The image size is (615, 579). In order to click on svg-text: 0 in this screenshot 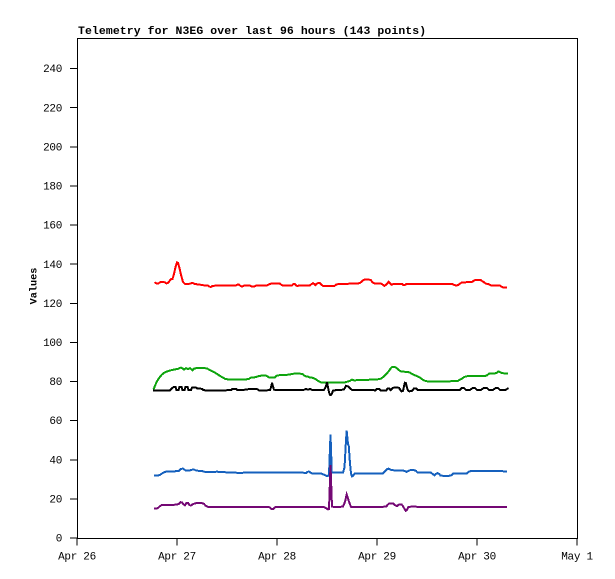, I will do `click(59, 540)`.